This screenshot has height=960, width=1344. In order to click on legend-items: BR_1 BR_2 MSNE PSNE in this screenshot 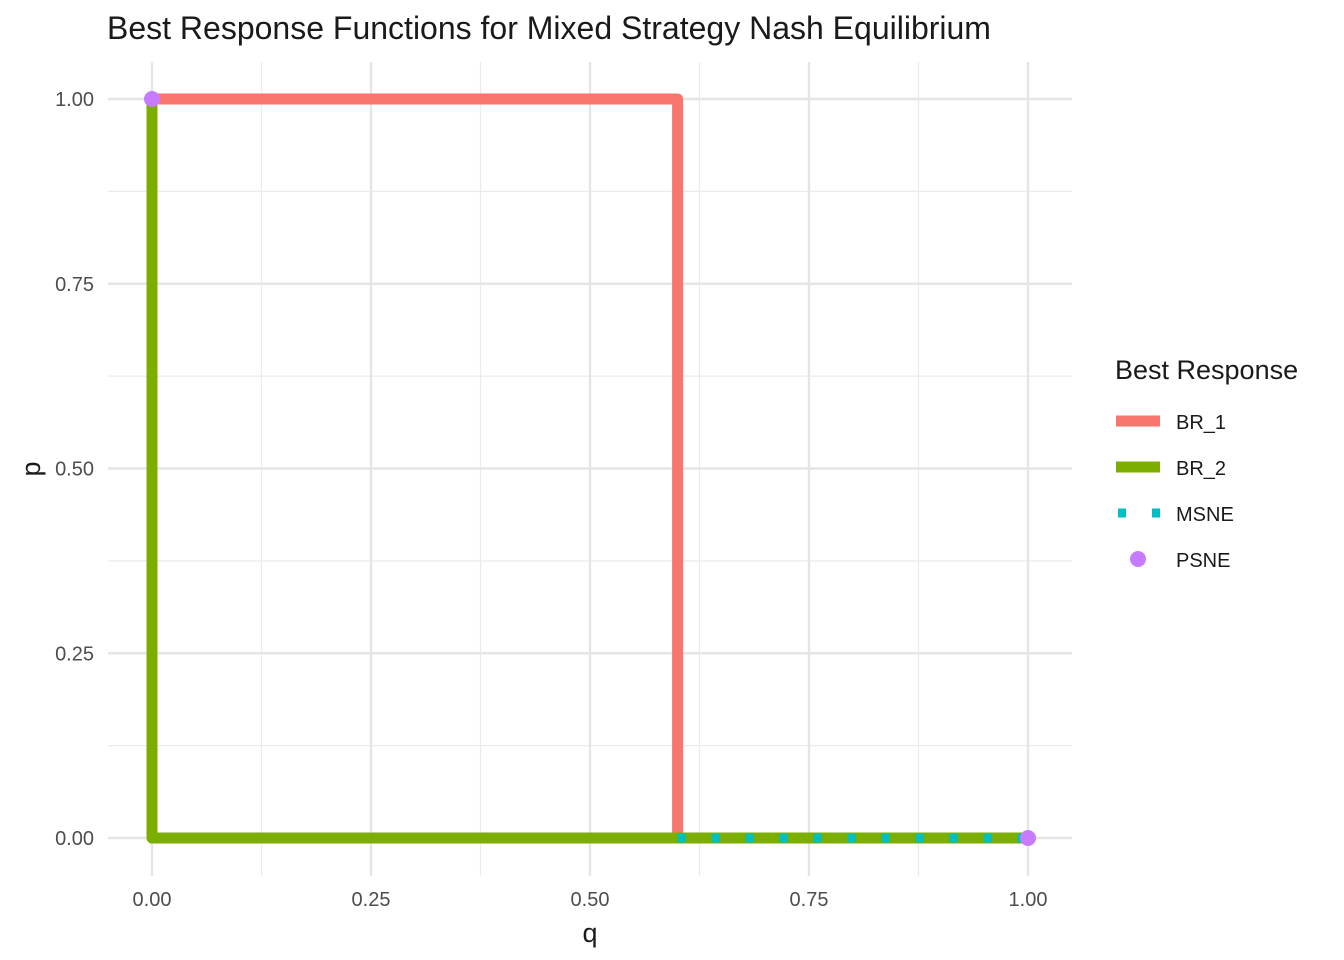, I will do `click(1175, 492)`.